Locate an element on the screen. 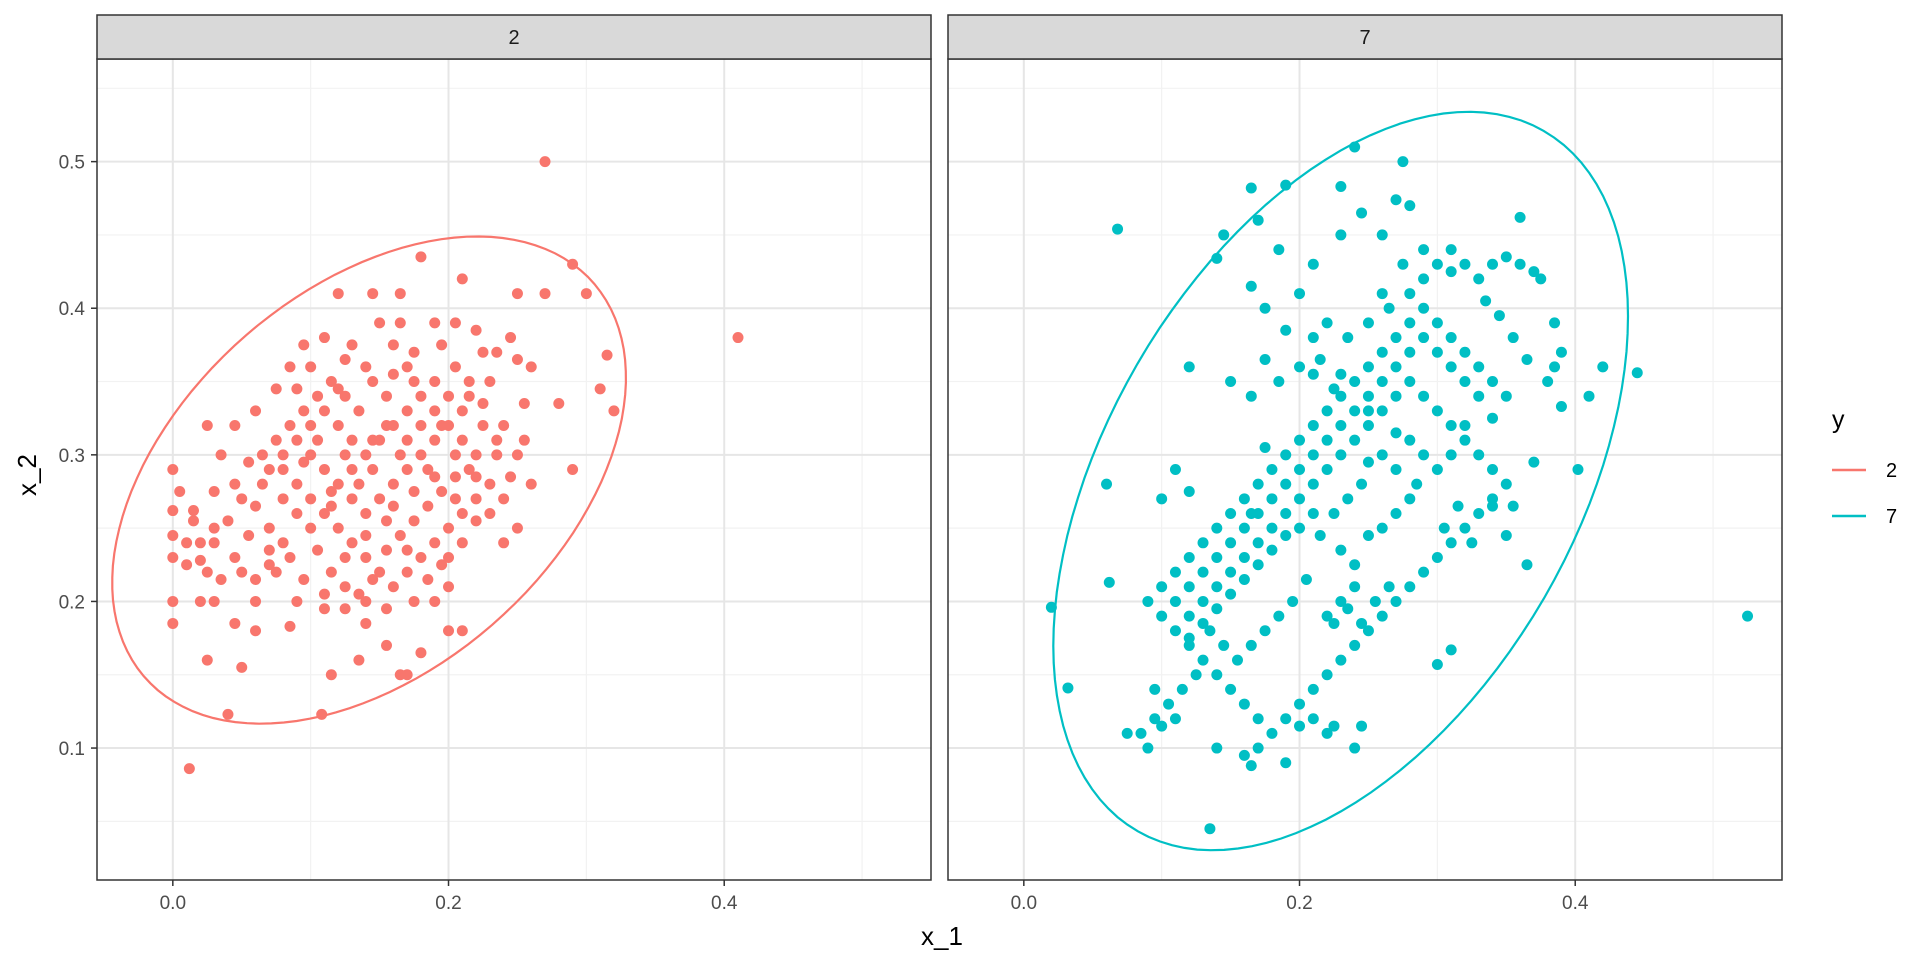  x-axis-title: x_1 is located at coordinates (942, 936).